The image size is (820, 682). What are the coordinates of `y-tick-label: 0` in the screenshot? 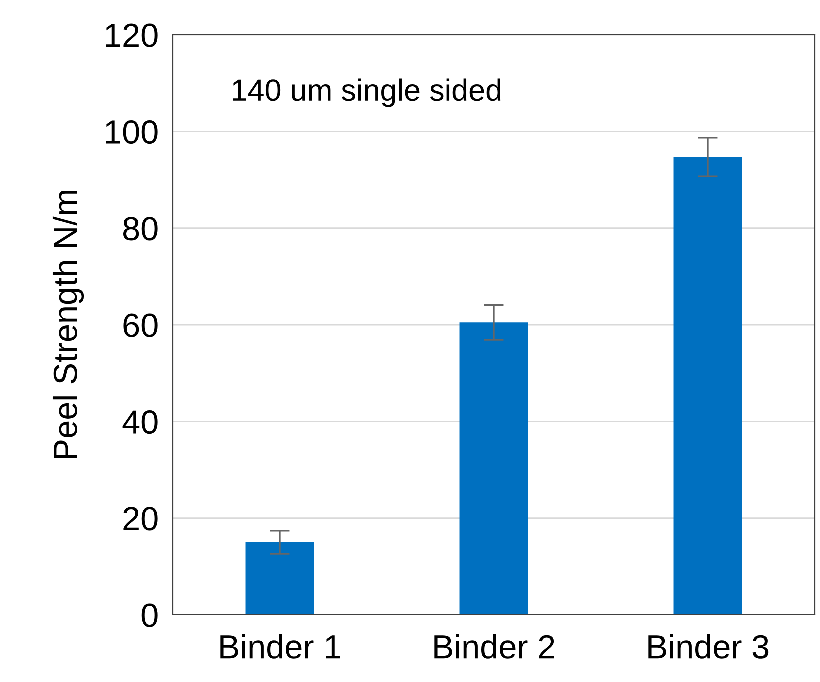 It's located at (150, 616).